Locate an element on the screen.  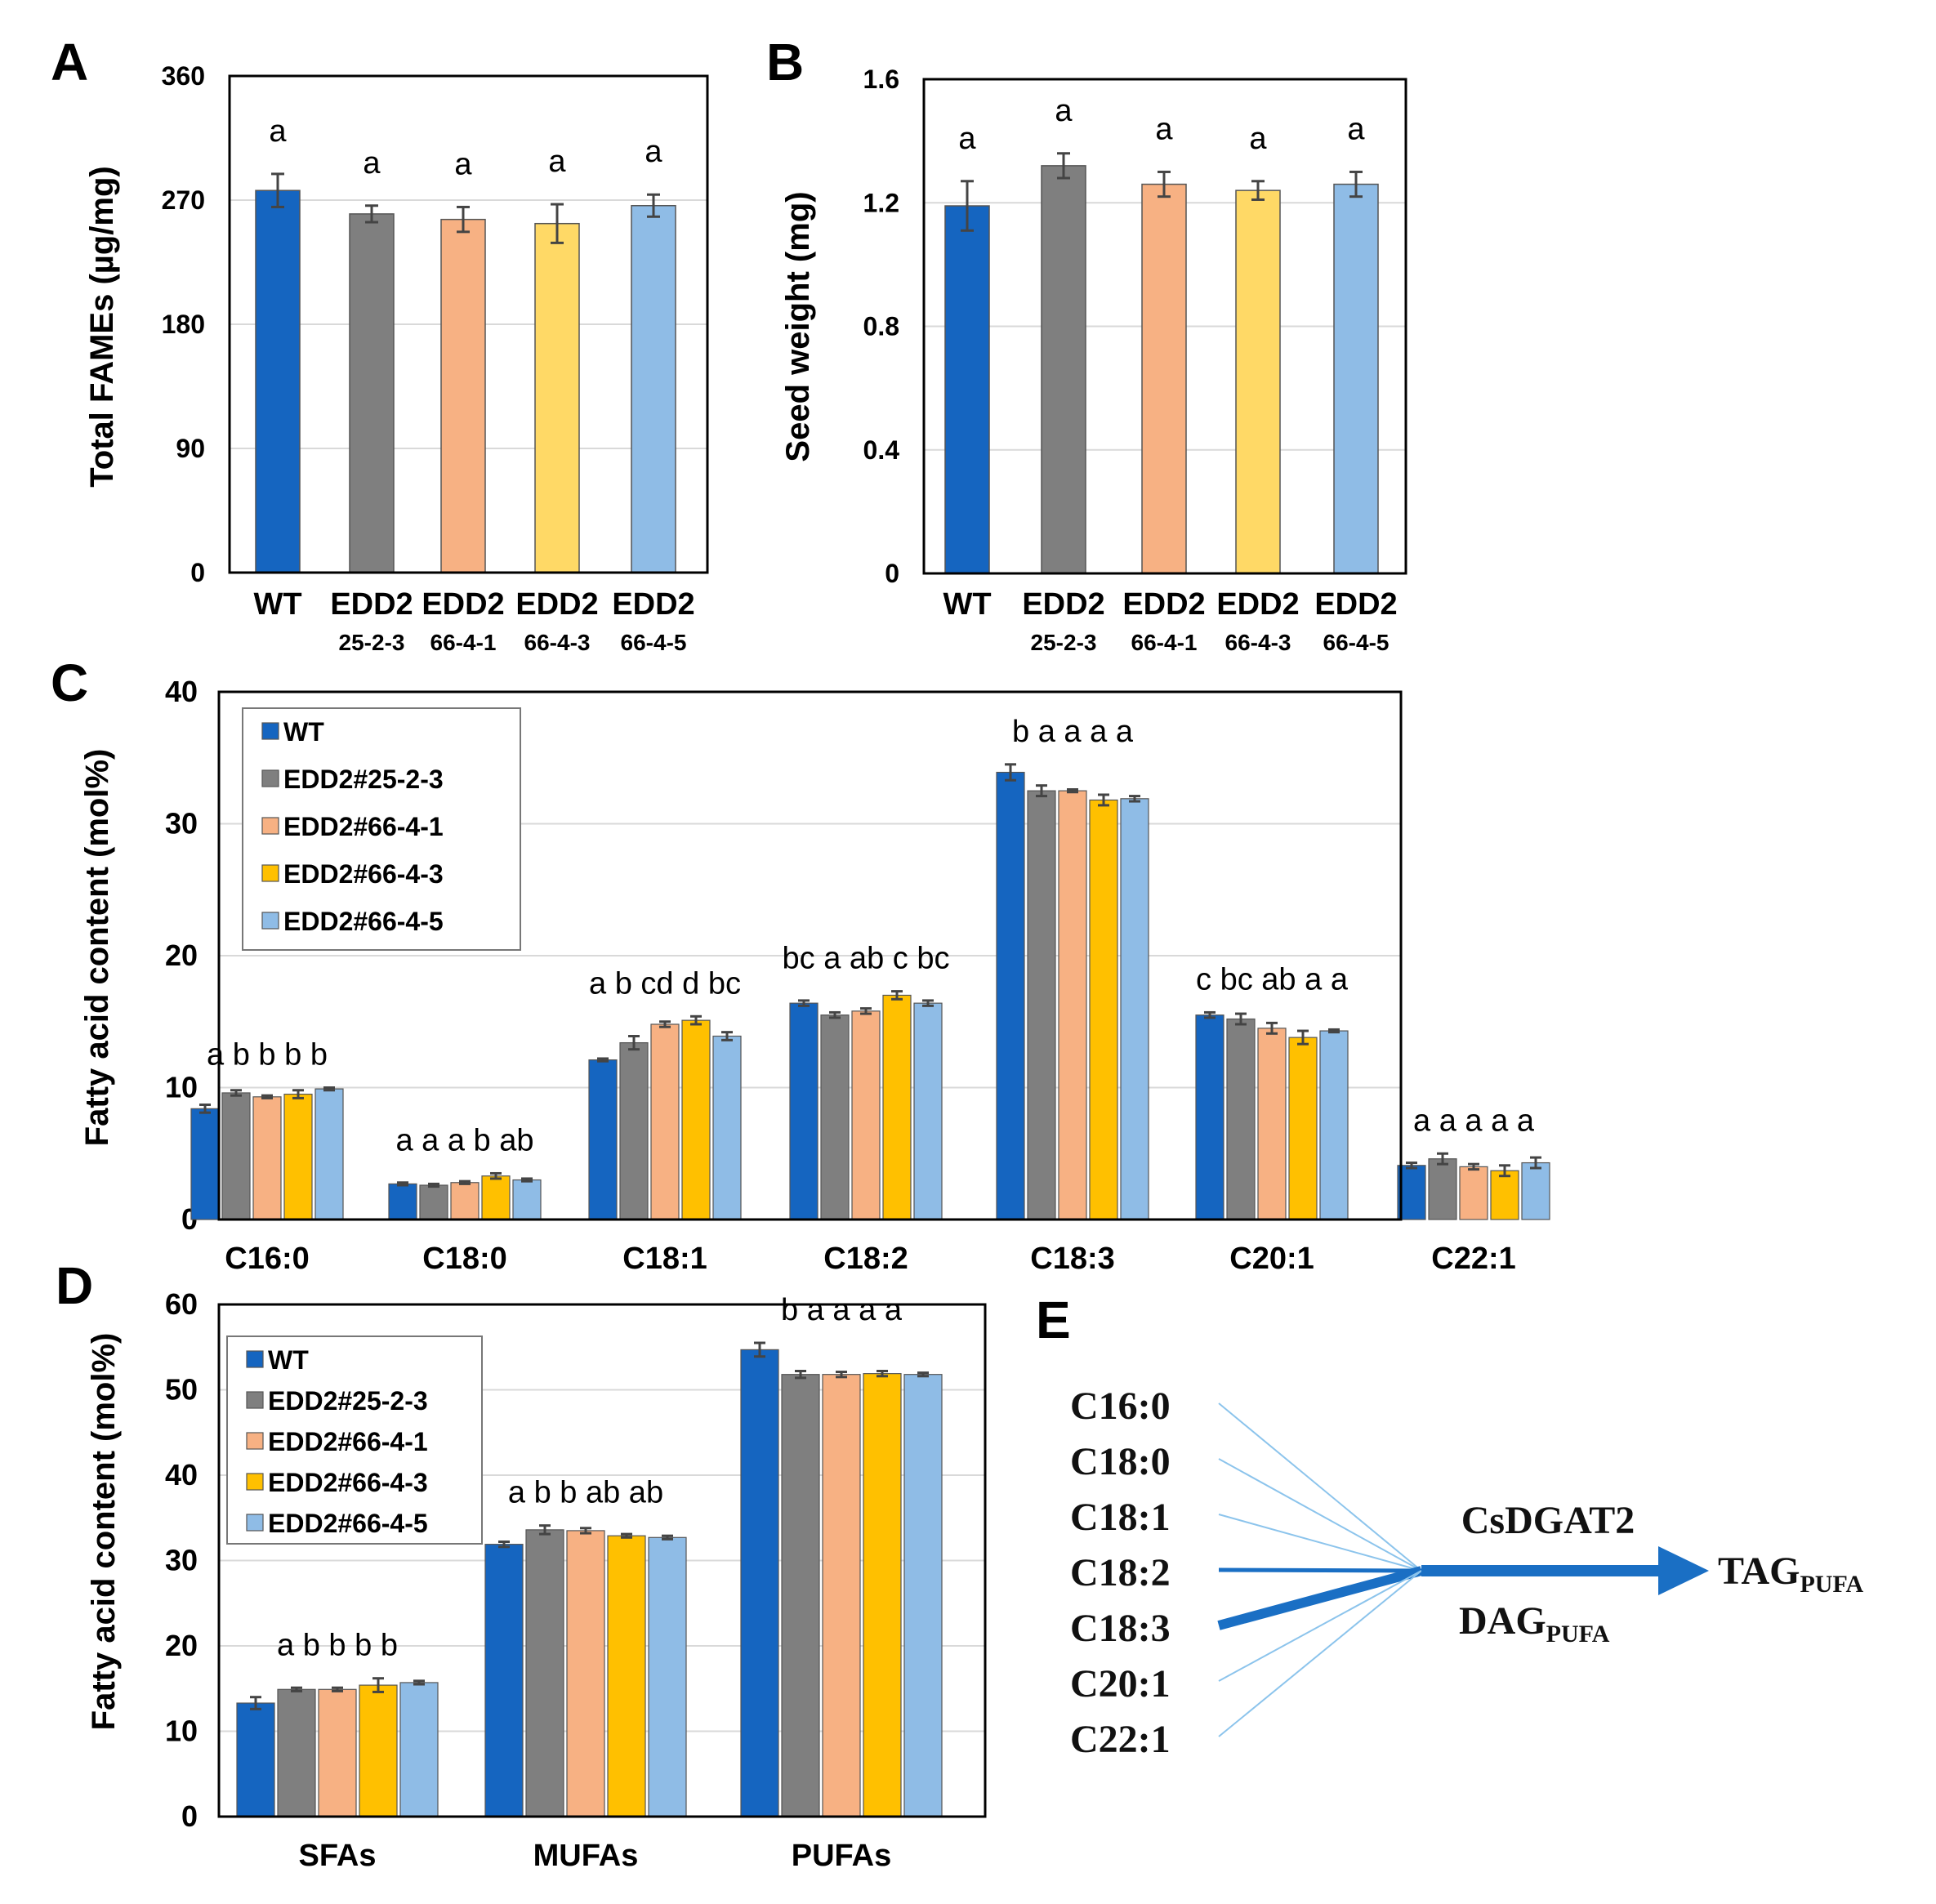
y-tick-label: 1.2 is located at coordinates (881, 203).